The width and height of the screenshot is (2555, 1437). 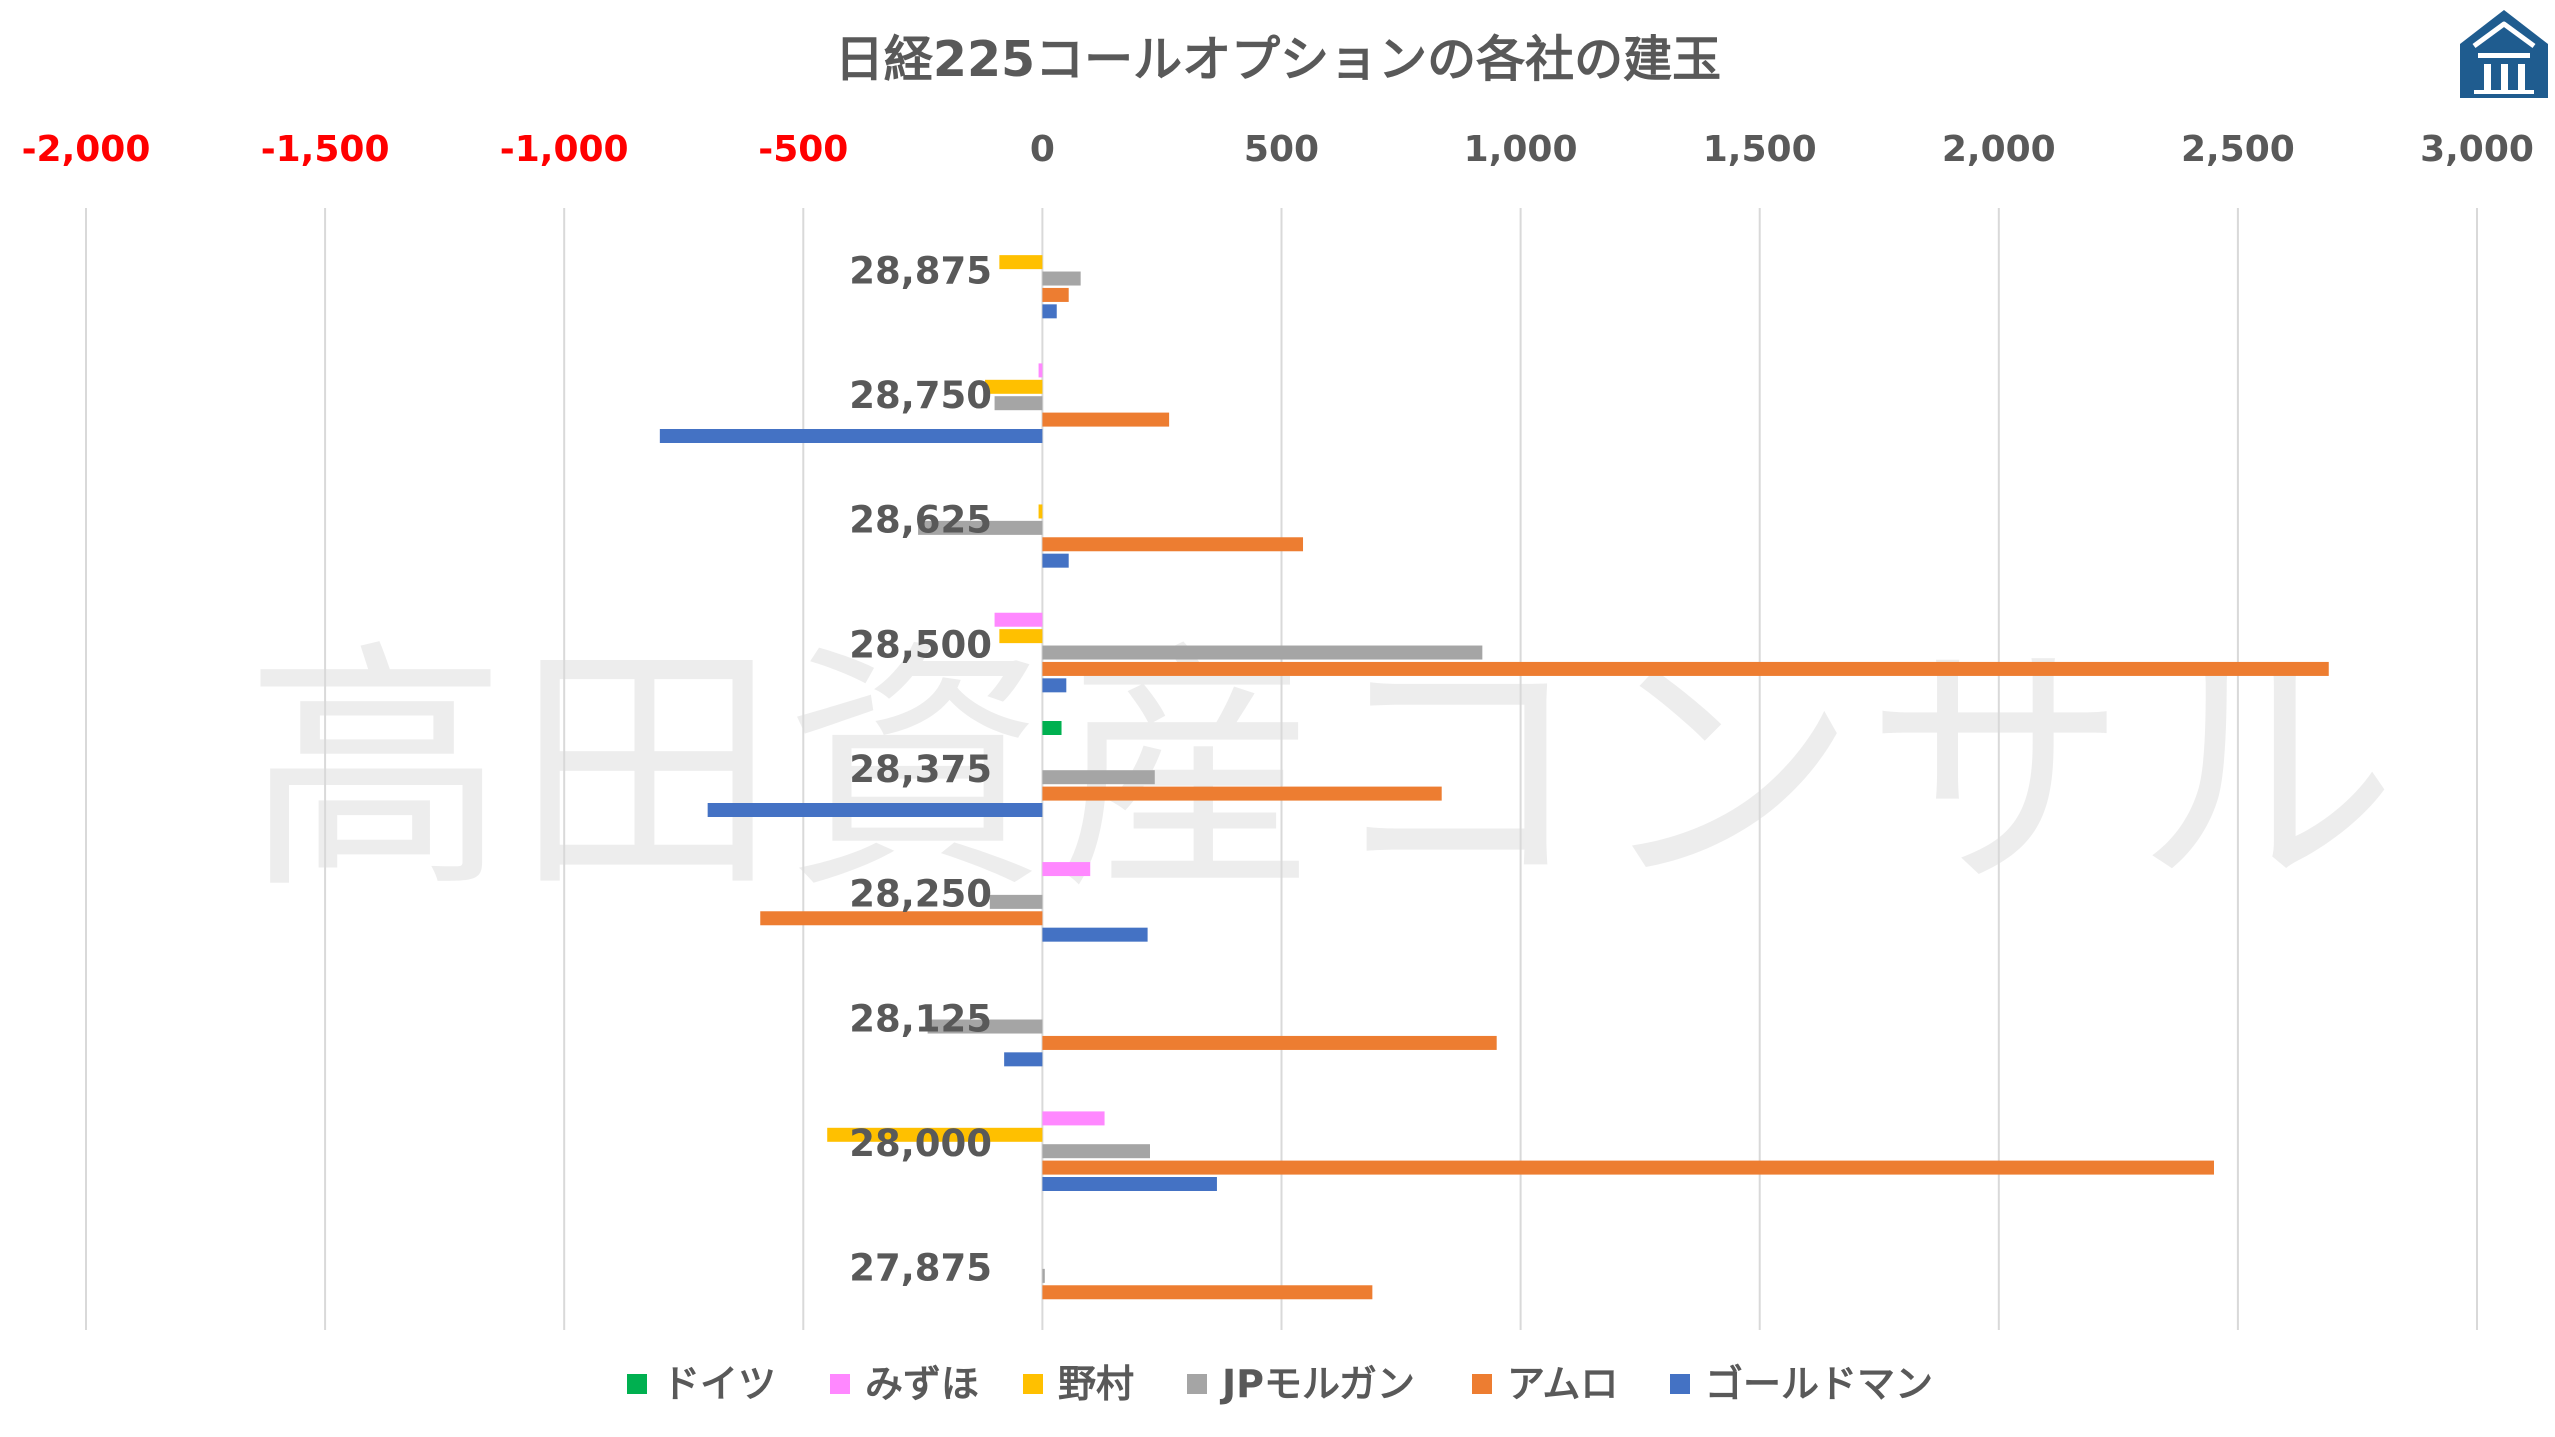 What do you see at coordinates (803, 149) in the screenshot?
I see `x-tick-label: -500` at bounding box center [803, 149].